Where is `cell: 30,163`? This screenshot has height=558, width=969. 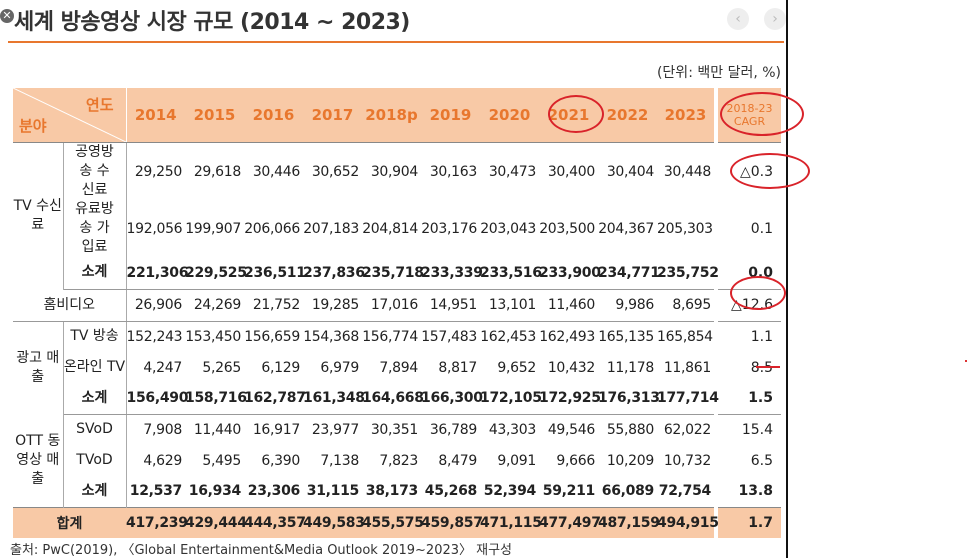
cell: 30,163 is located at coordinates (453, 171).